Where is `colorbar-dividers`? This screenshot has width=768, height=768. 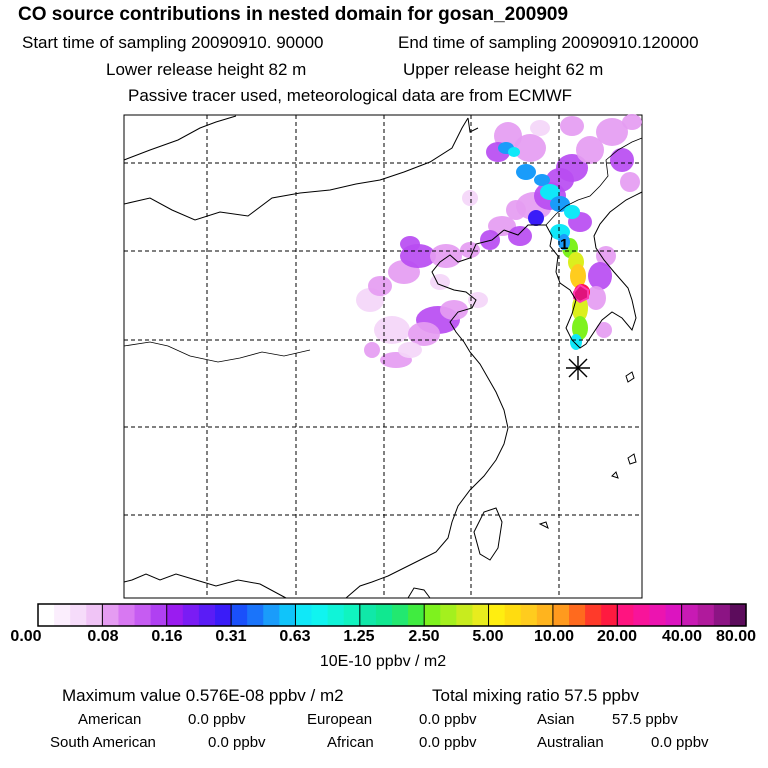
colorbar-dividers is located at coordinates (392, 615).